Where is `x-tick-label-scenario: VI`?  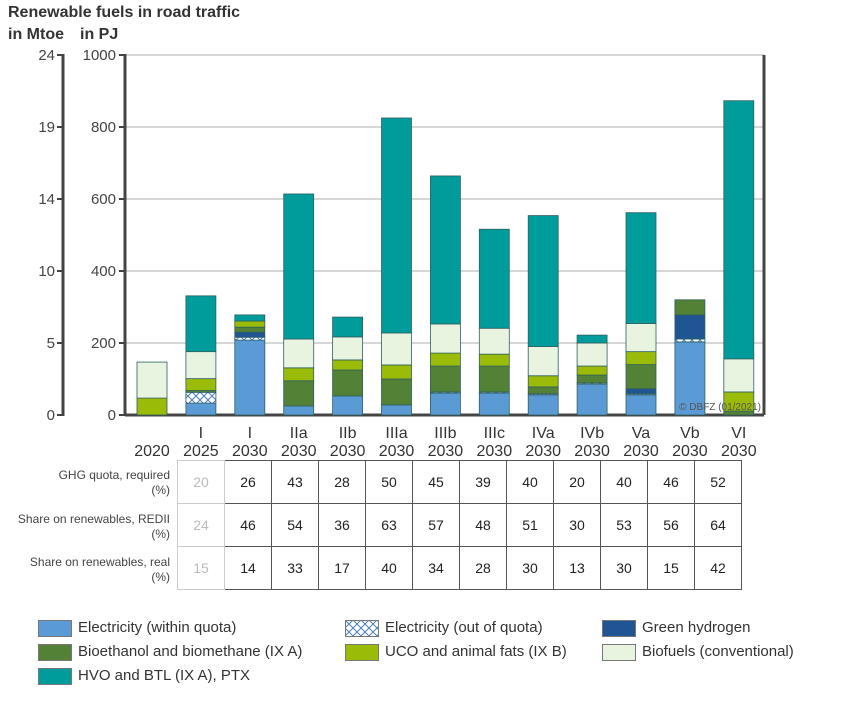
x-tick-label-scenario: VI is located at coordinates (738, 433).